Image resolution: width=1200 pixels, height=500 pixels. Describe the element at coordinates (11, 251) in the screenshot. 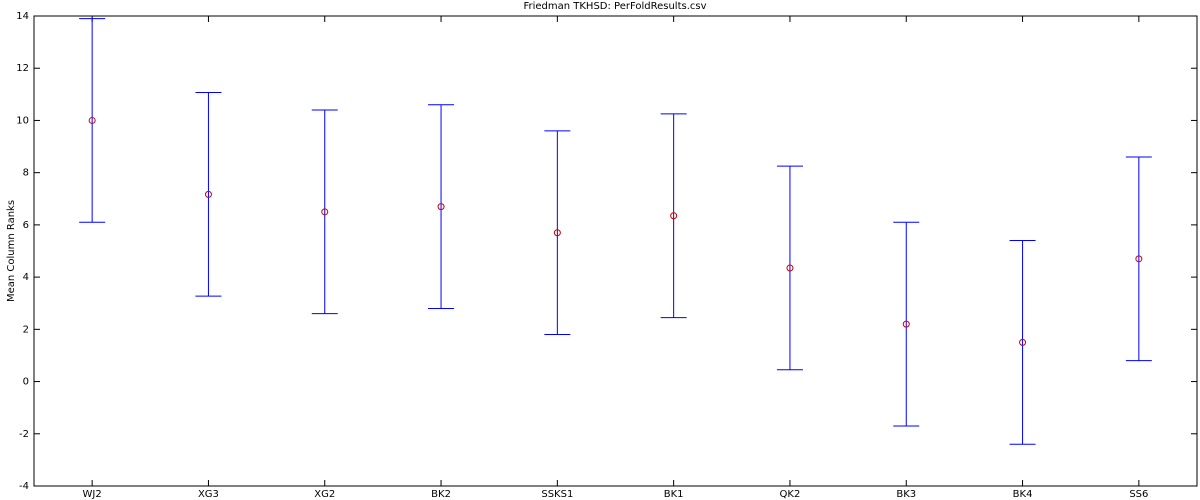

I see `y-axis-label: Mean Column Ranks` at that location.